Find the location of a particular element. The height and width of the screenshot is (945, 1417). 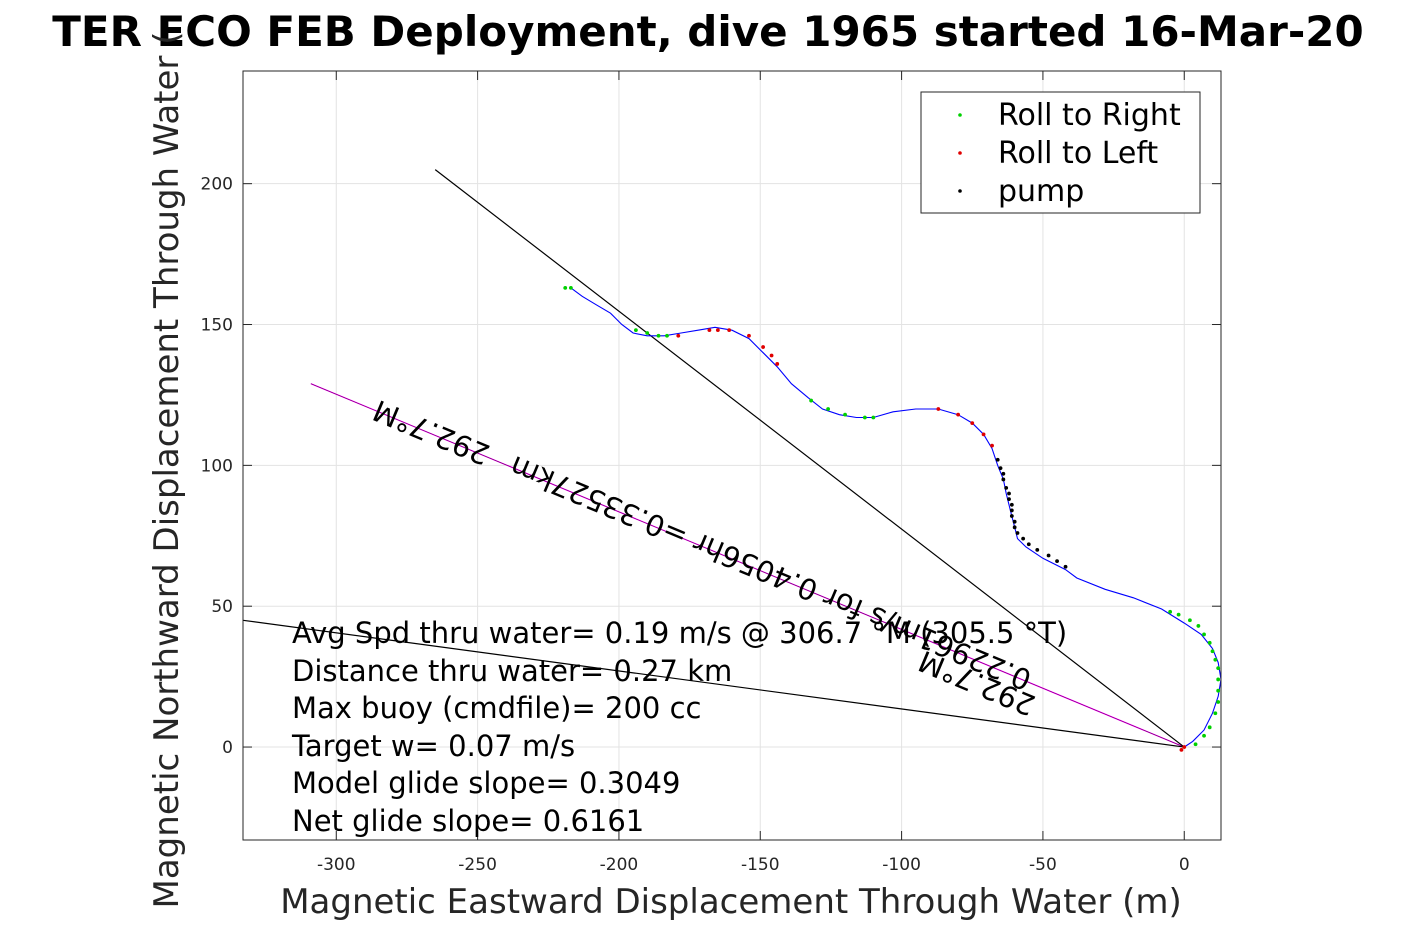

legend-box is located at coordinates (1060, 152).